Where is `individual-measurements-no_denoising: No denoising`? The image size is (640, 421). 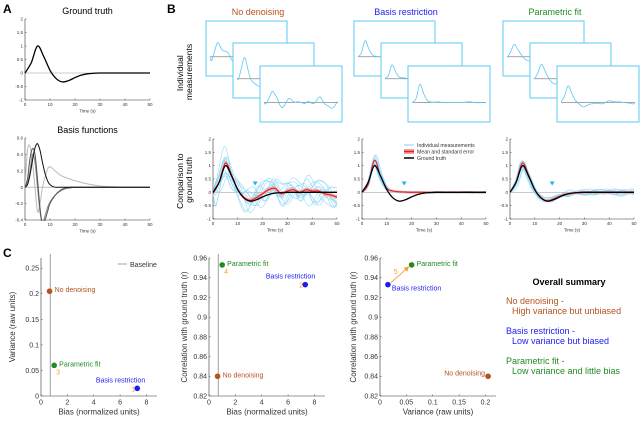 individual-measurements-no_denoising: No denoising is located at coordinates (274, 65).